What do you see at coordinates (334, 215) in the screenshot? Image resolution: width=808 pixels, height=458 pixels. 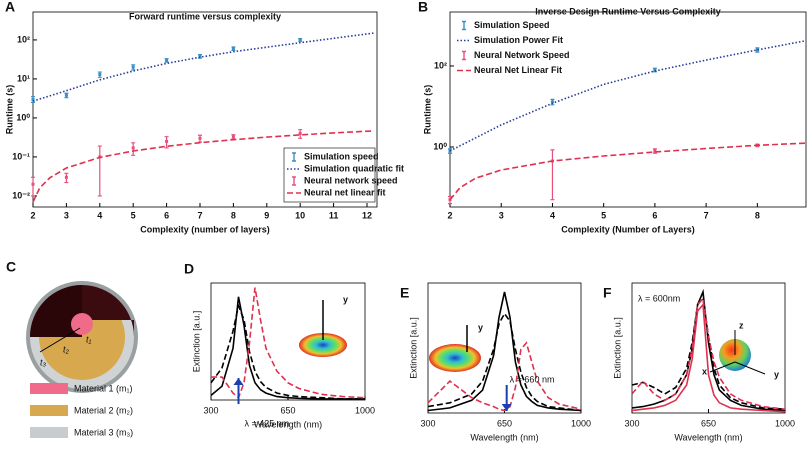 I see `x-tick-label: 11` at bounding box center [334, 215].